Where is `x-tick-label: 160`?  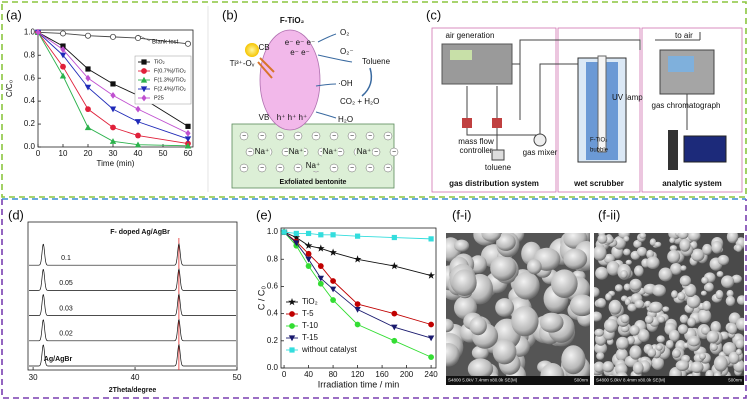
x-tick-label: 160 is located at coordinates (382, 374).